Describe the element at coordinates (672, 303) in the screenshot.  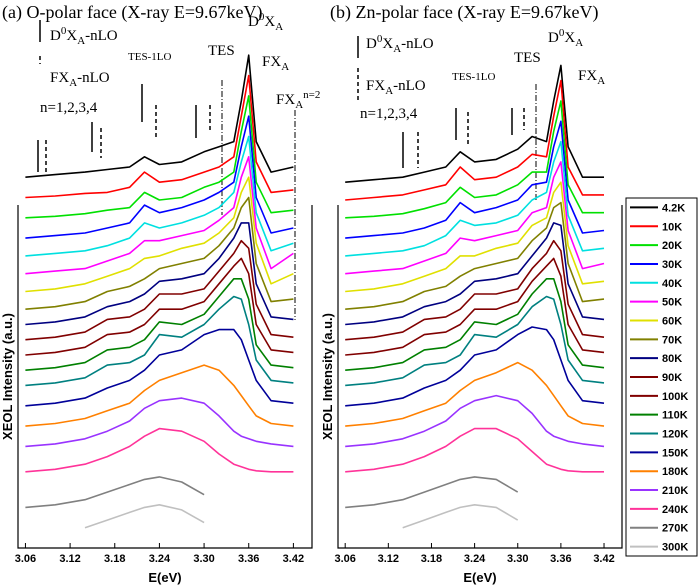
I see `legend-label: 50K` at that location.